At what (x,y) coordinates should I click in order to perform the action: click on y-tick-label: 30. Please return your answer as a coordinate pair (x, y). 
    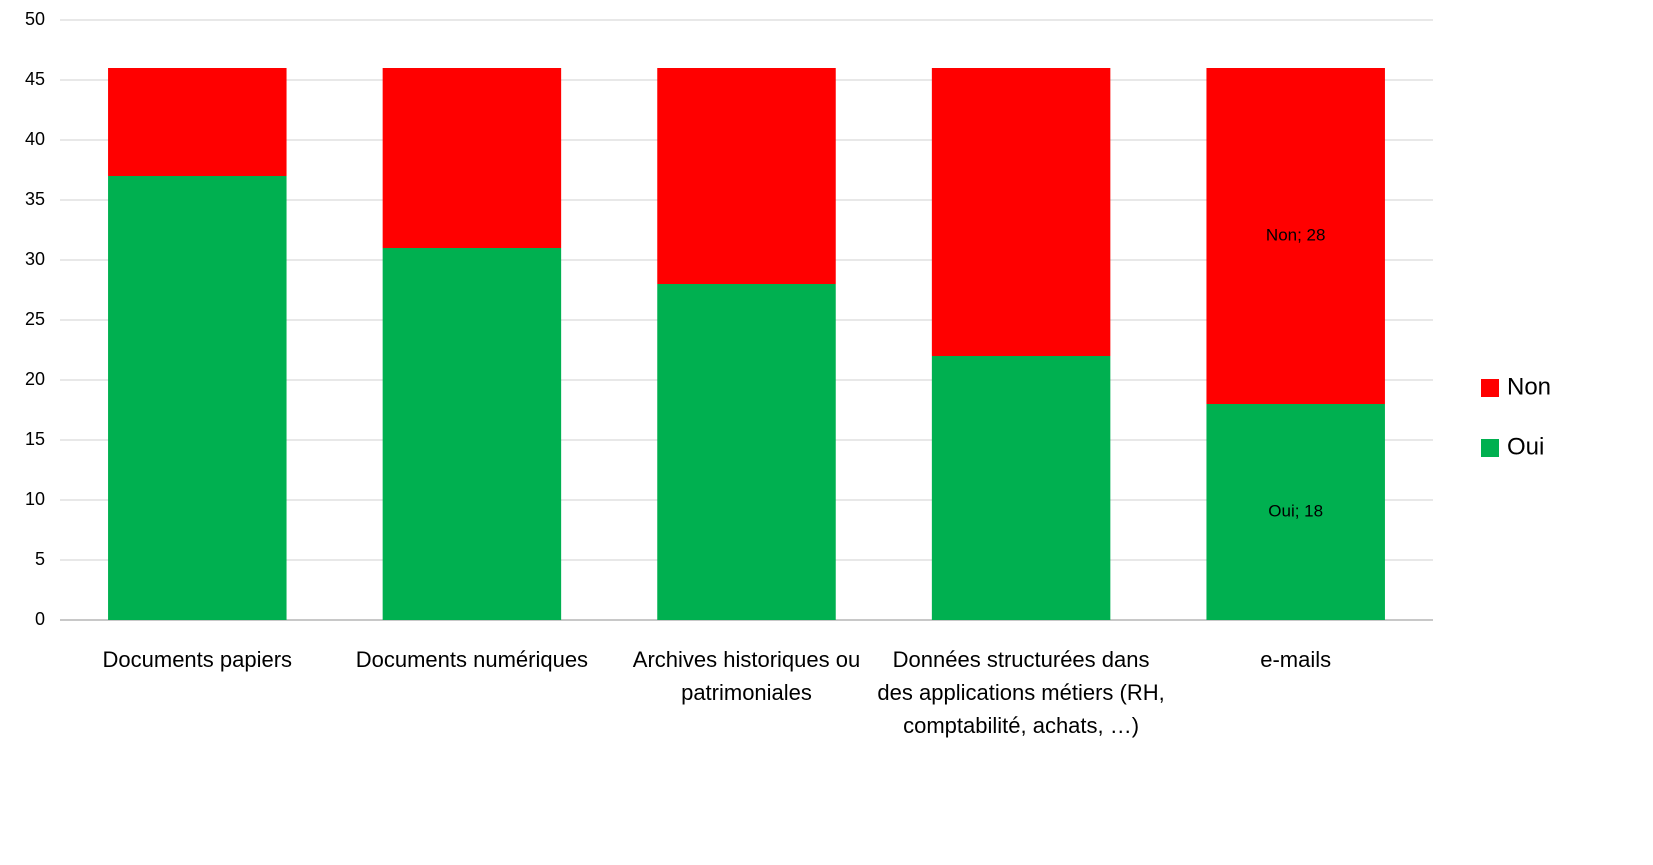
    Looking at the image, I should click on (35, 259).